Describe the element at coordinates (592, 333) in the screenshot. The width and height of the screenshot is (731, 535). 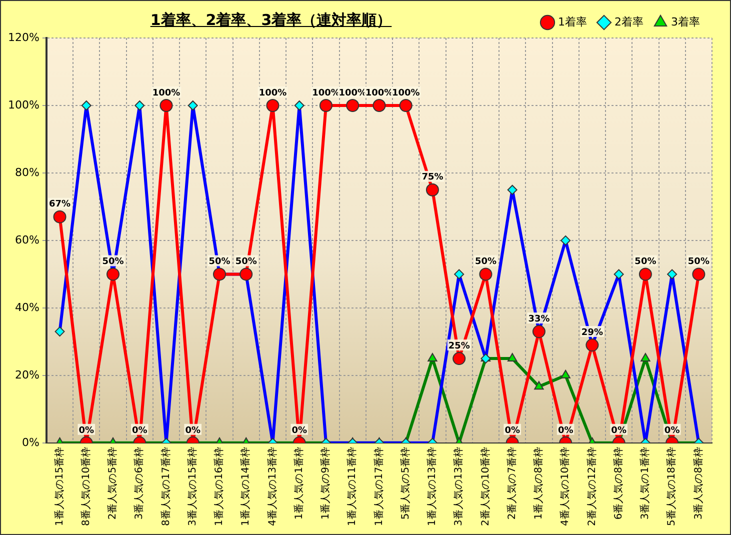
I see `data-label: 29%` at that location.